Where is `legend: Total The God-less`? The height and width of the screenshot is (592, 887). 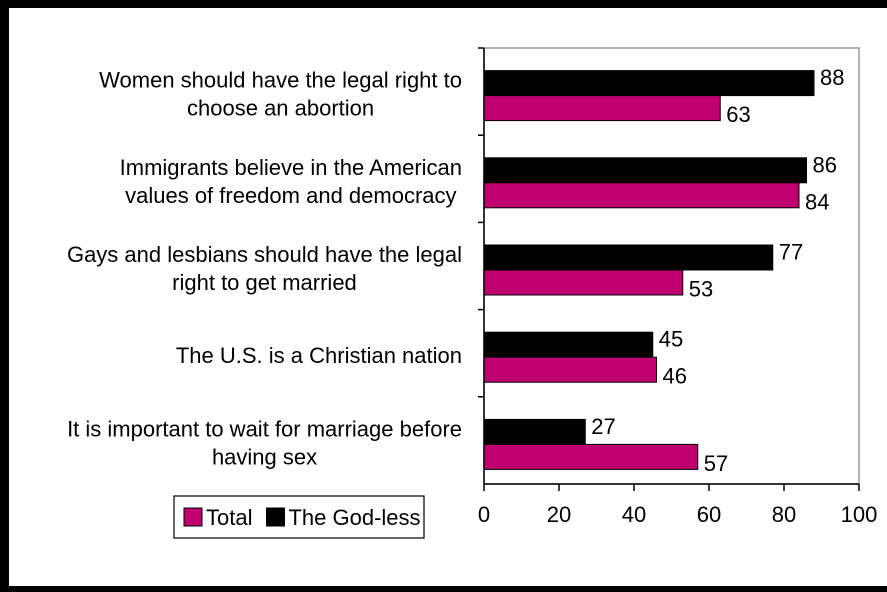 legend: Total The God-less is located at coordinates (299, 517).